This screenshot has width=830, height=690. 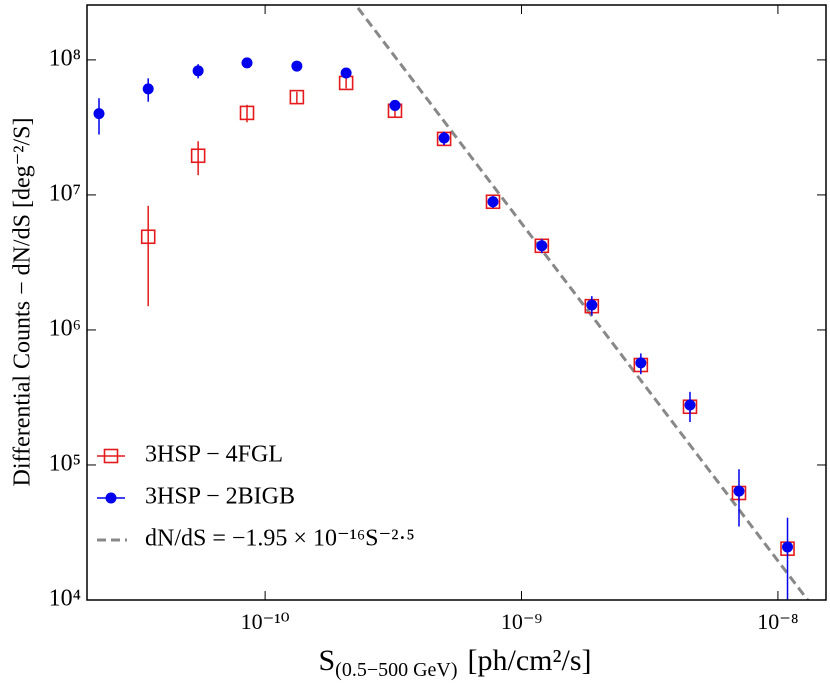 I want to click on x-tick-label: 10⁻⁸, so click(x=777, y=621).